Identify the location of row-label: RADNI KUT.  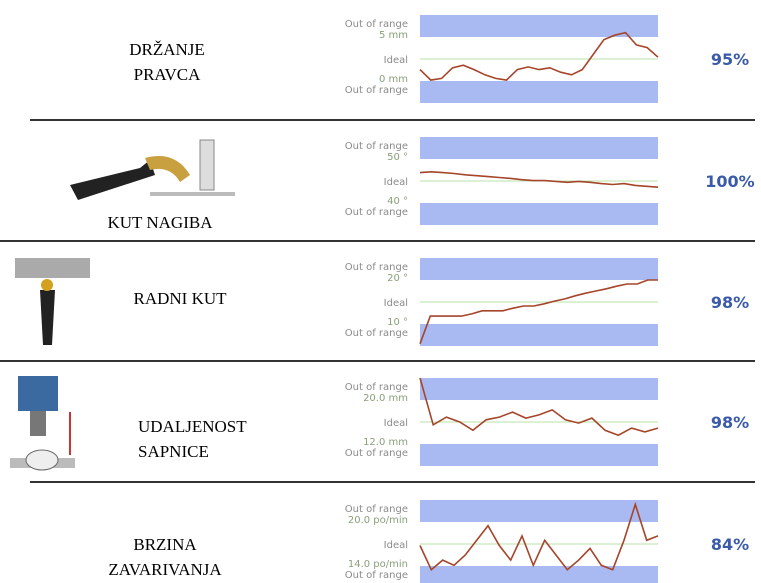
(180, 298).